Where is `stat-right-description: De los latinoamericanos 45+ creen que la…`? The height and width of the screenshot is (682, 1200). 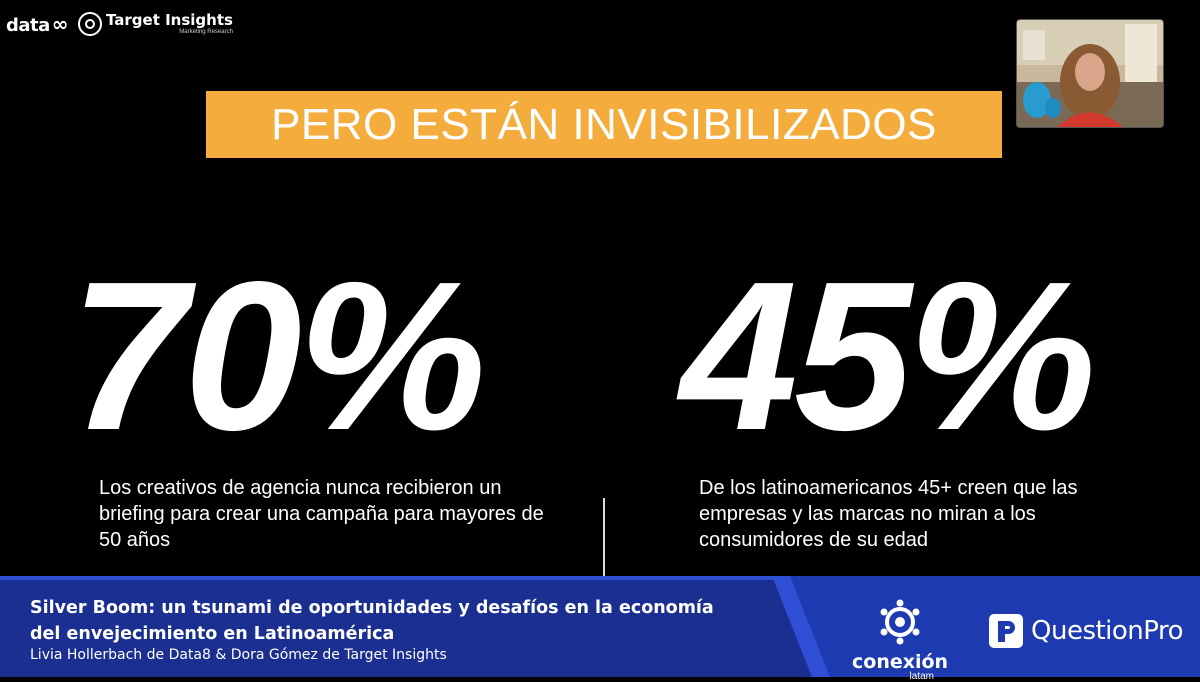 stat-right-description: De los latinoamericanos 45+ creen que la… is located at coordinates (888, 514).